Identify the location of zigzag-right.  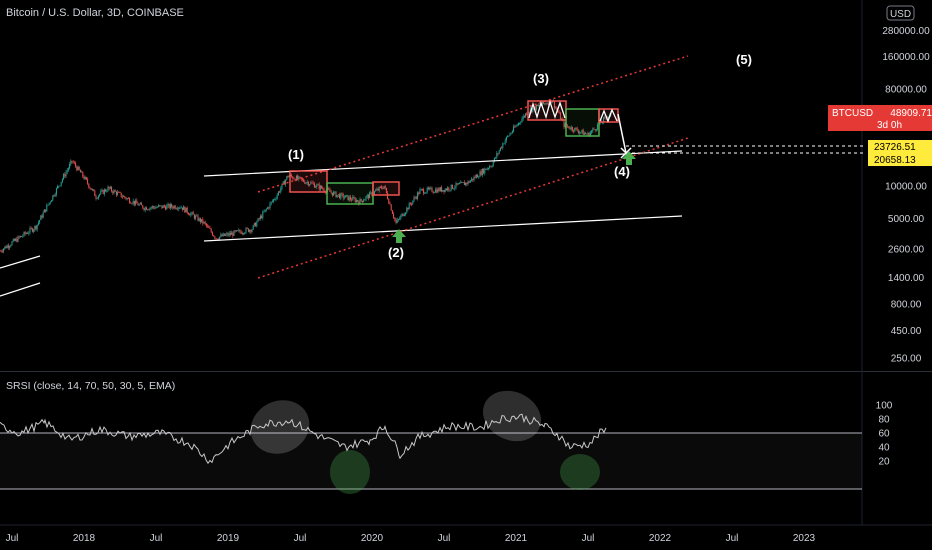
(608, 115).